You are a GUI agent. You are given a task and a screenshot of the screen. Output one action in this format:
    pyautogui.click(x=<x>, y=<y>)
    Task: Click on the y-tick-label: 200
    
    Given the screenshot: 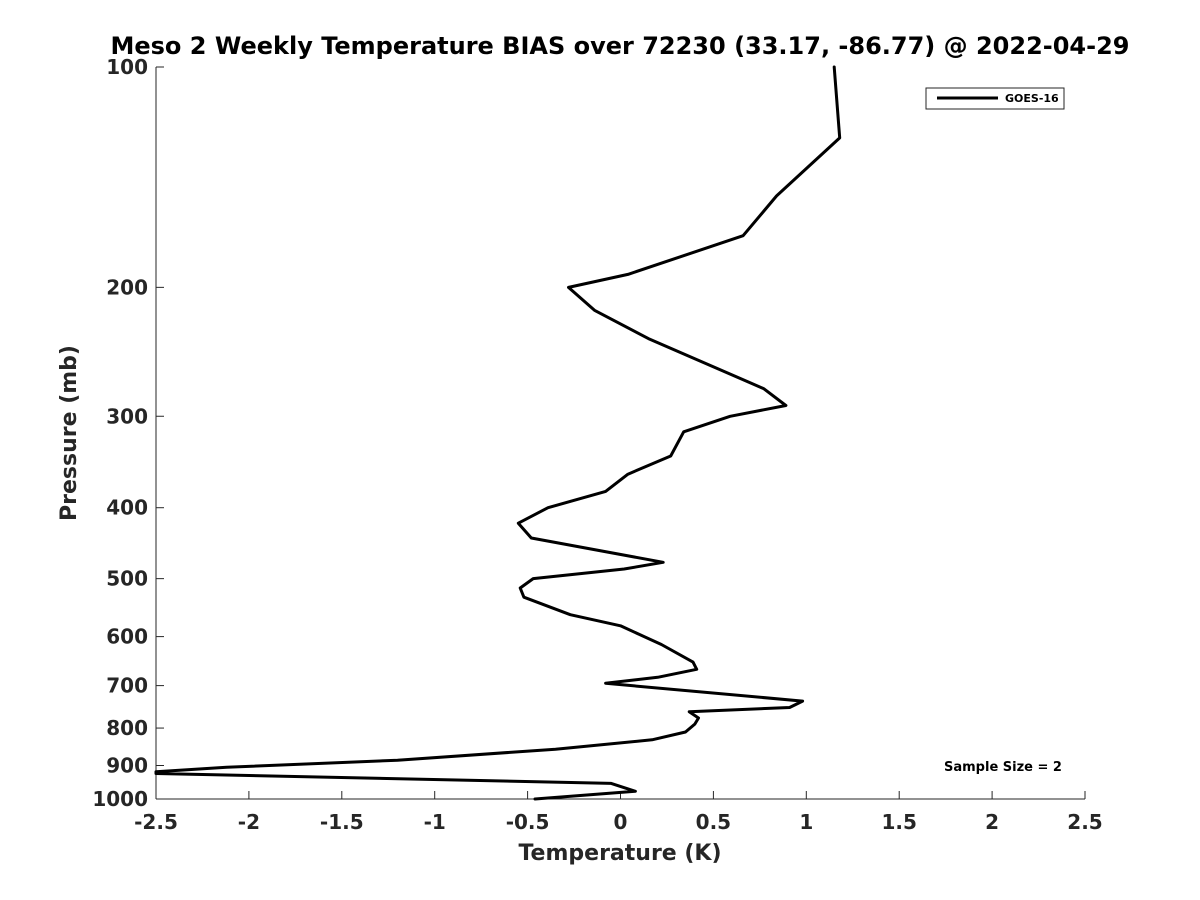 What is the action you would take?
    pyautogui.click(x=127, y=287)
    